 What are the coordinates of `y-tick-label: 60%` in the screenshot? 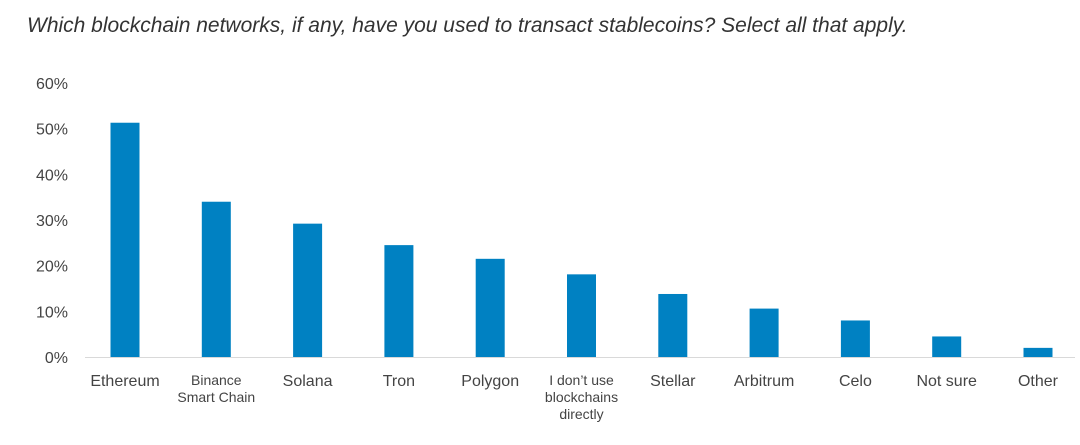 It's located at (52, 84).